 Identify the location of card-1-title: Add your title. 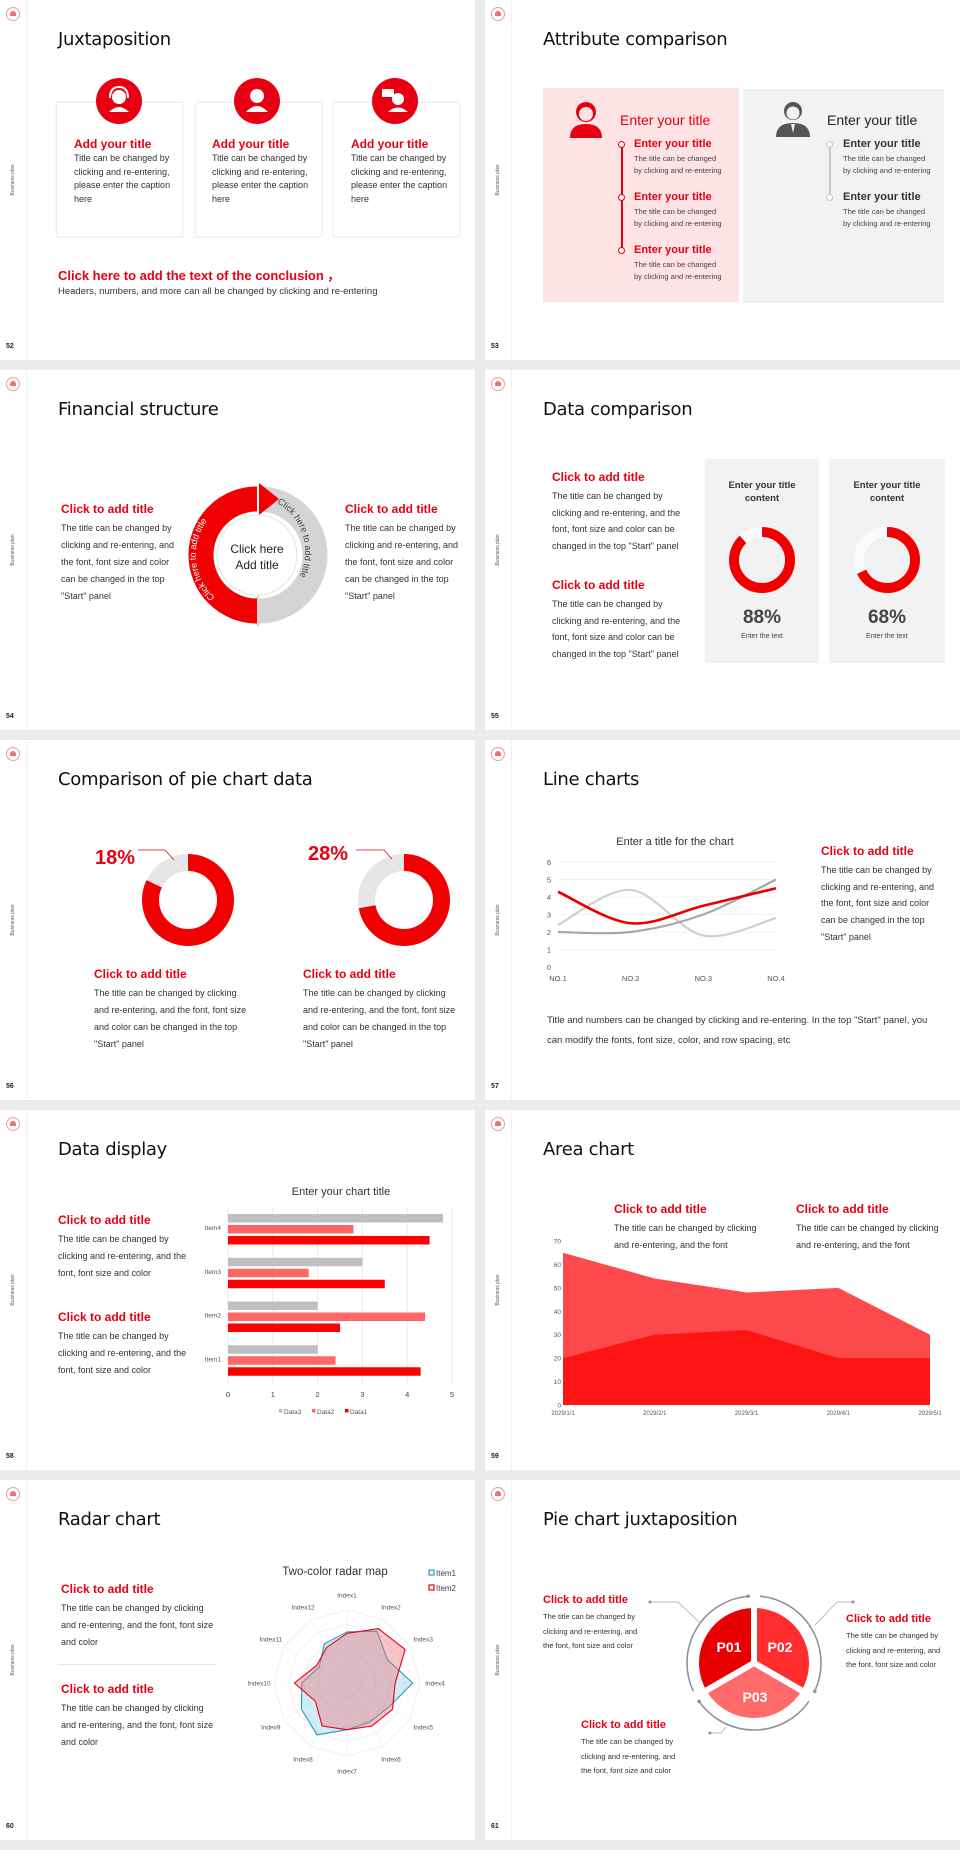
(113, 144).